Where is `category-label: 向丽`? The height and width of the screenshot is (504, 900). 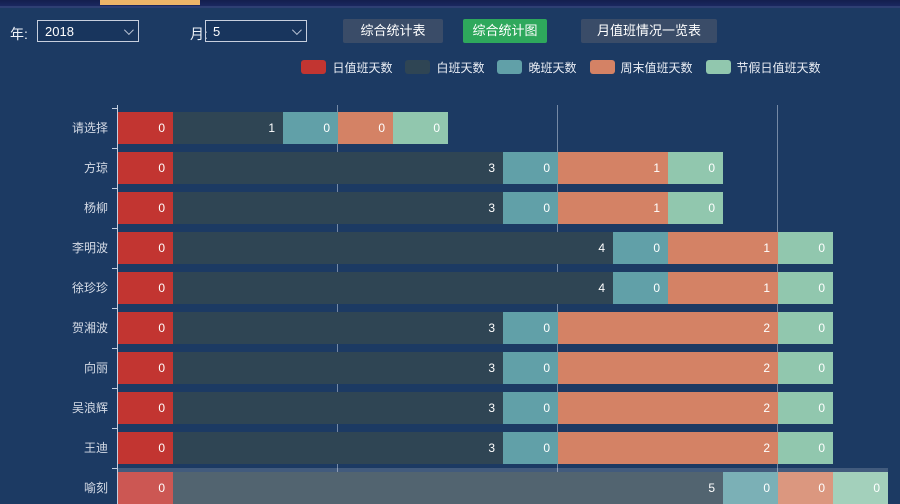 category-label: 向丽 is located at coordinates (95, 368).